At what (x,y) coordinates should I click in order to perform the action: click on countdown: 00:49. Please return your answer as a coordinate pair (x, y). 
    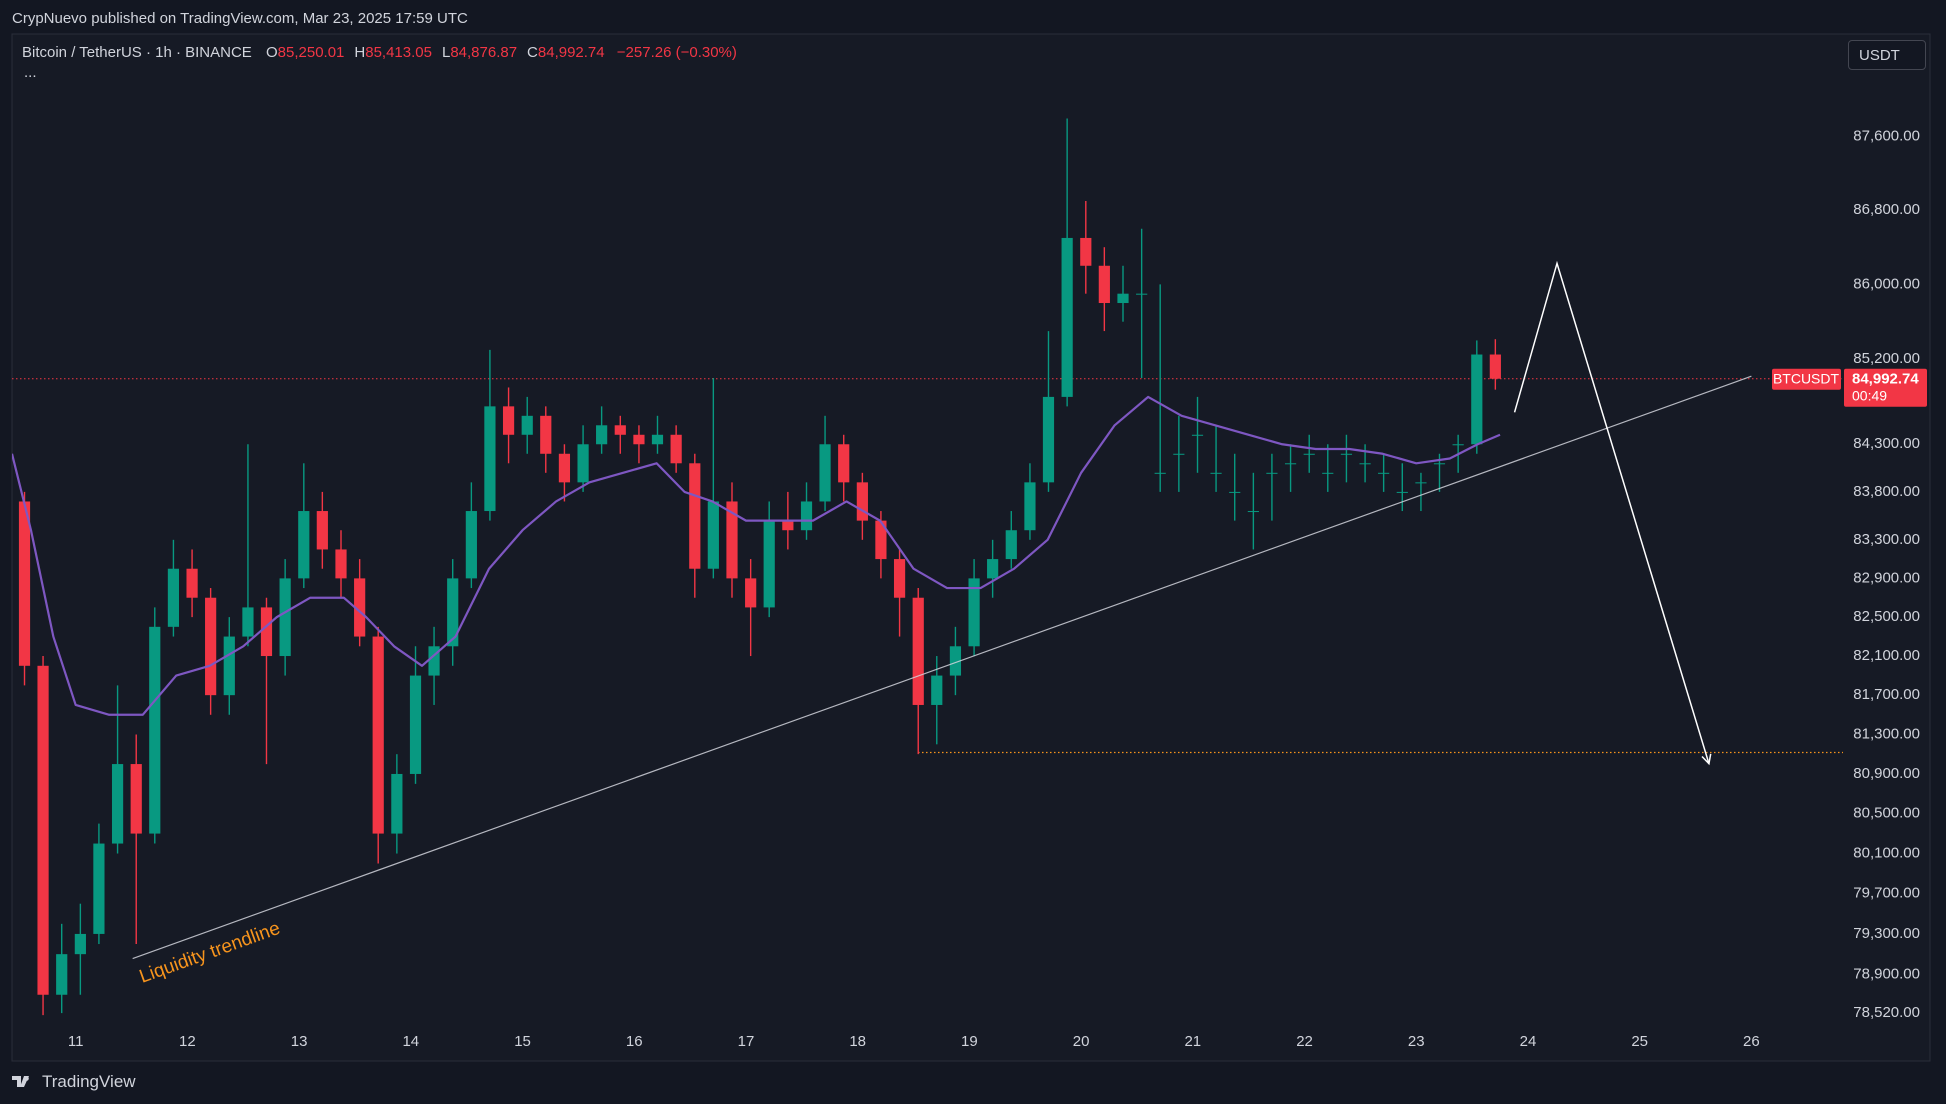
    Looking at the image, I should click on (1869, 395).